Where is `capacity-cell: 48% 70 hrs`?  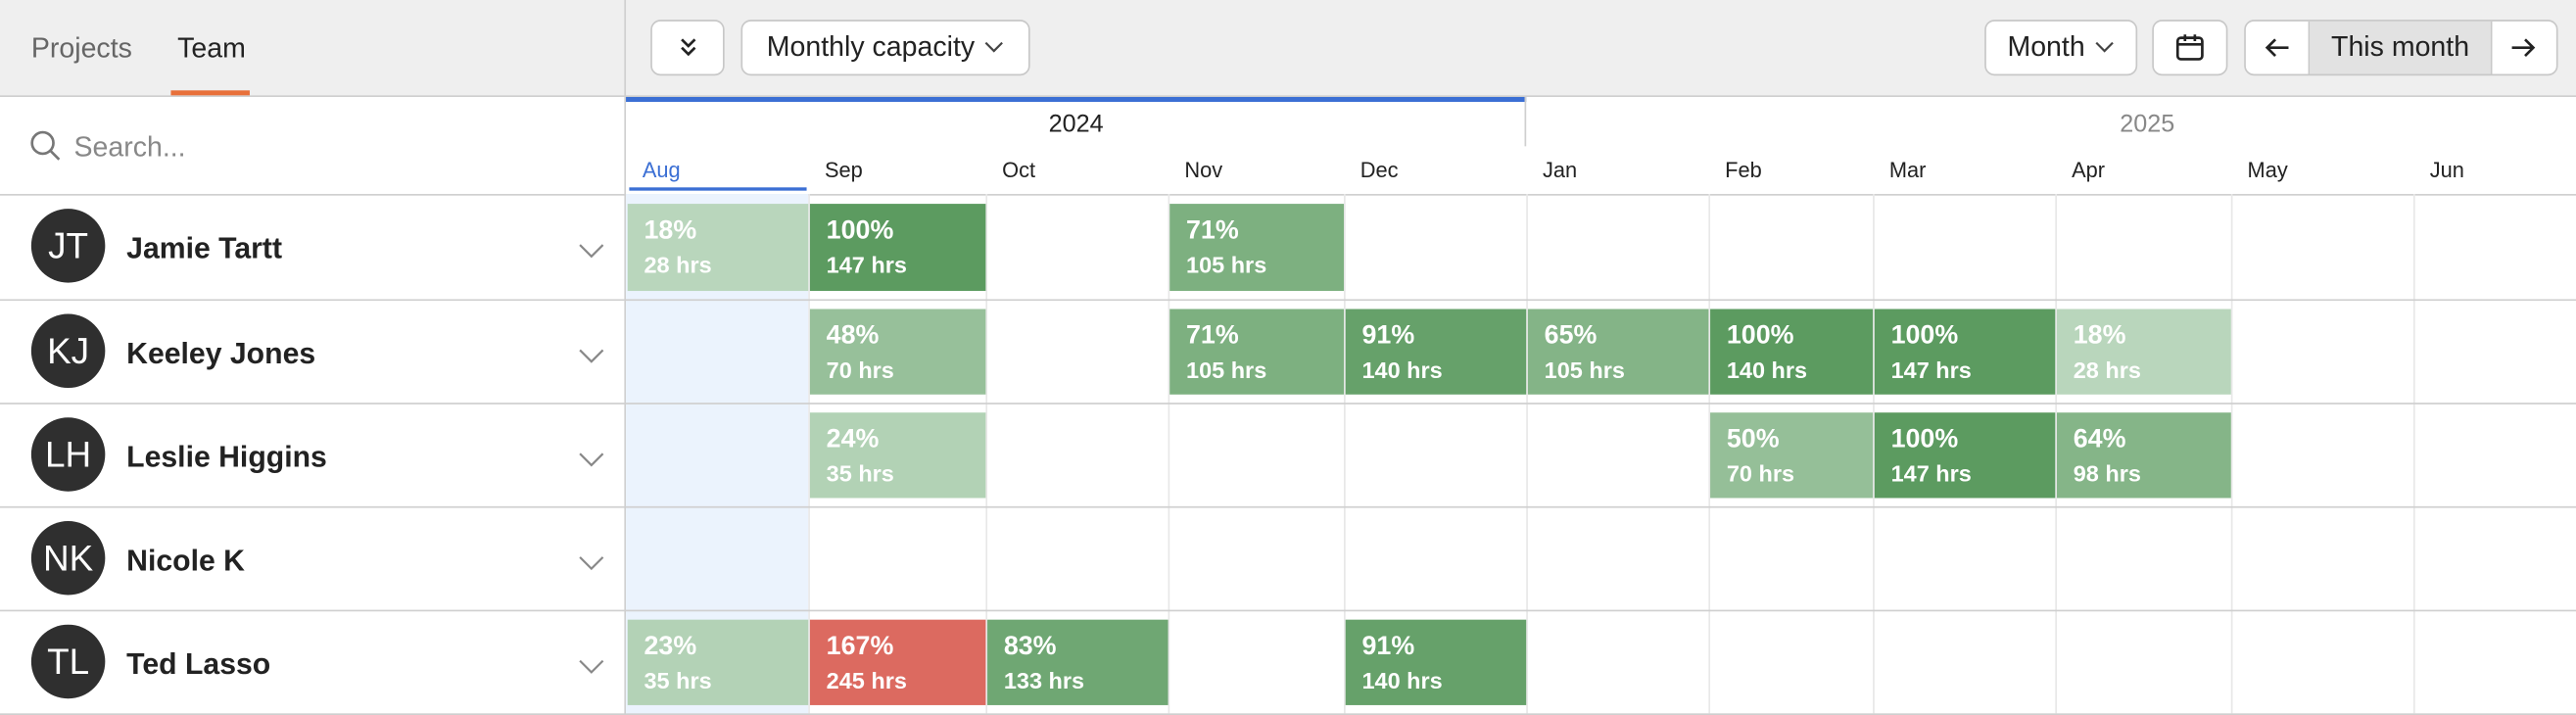 capacity-cell: 48% 70 hrs is located at coordinates (897, 352).